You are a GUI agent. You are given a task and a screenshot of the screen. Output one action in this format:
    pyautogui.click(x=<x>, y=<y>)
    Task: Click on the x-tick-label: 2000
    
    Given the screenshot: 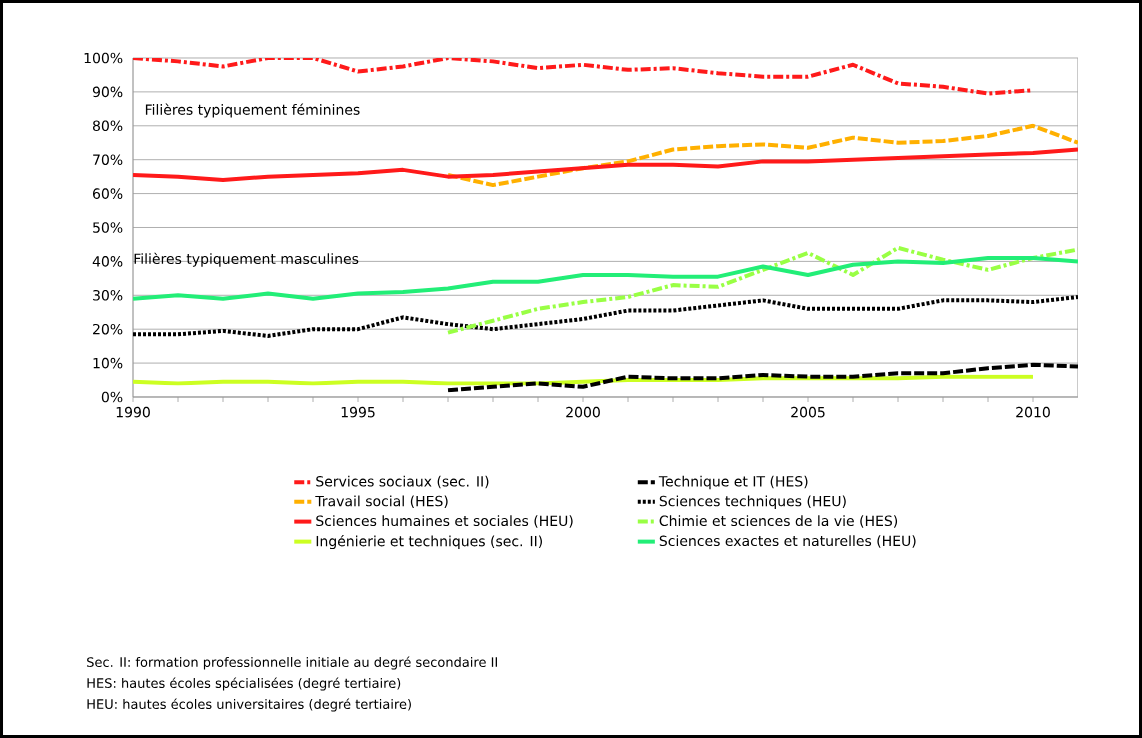 What is the action you would take?
    pyautogui.click(x=583, y=412)
    